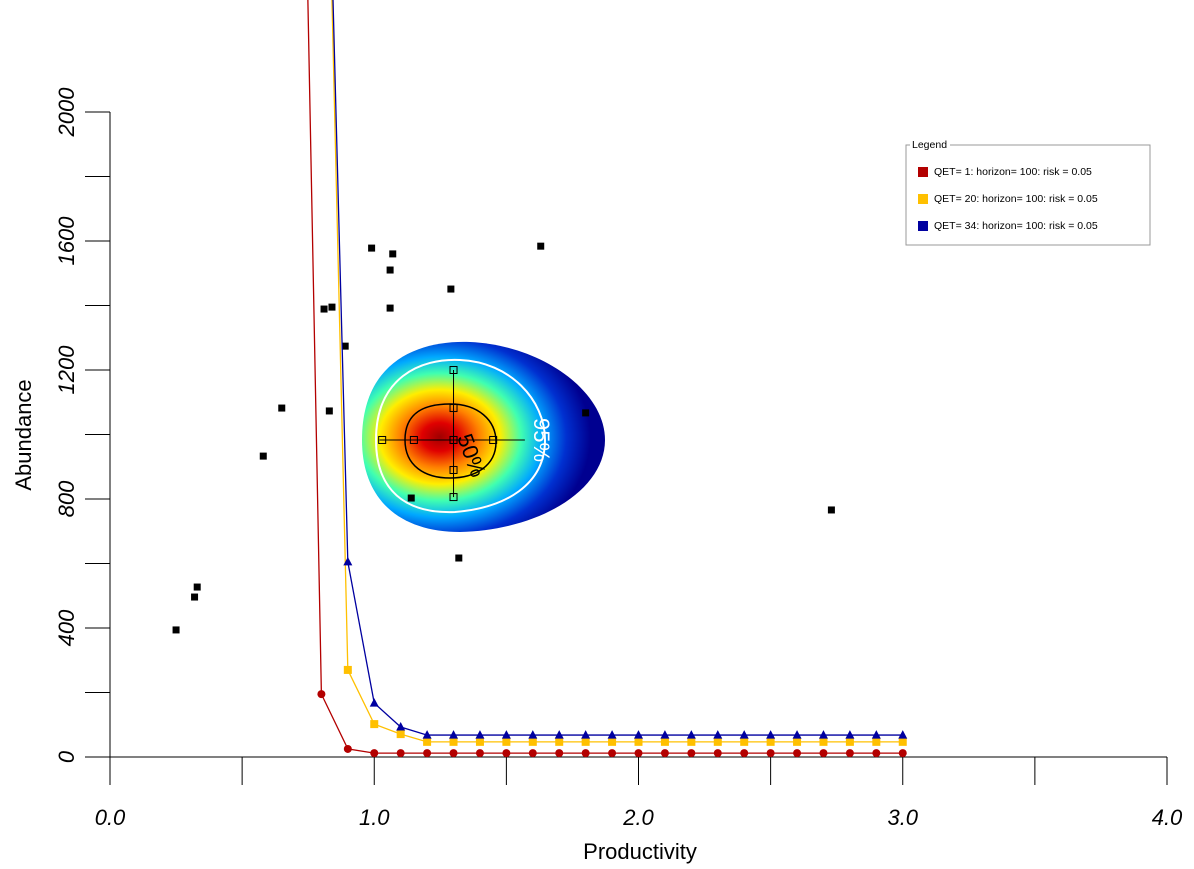  Describe the element at coordinates (1013, 172) in the screenshot. I see `legend-label: QET= 1: horizon= 100: risk = 0.05` at that location.